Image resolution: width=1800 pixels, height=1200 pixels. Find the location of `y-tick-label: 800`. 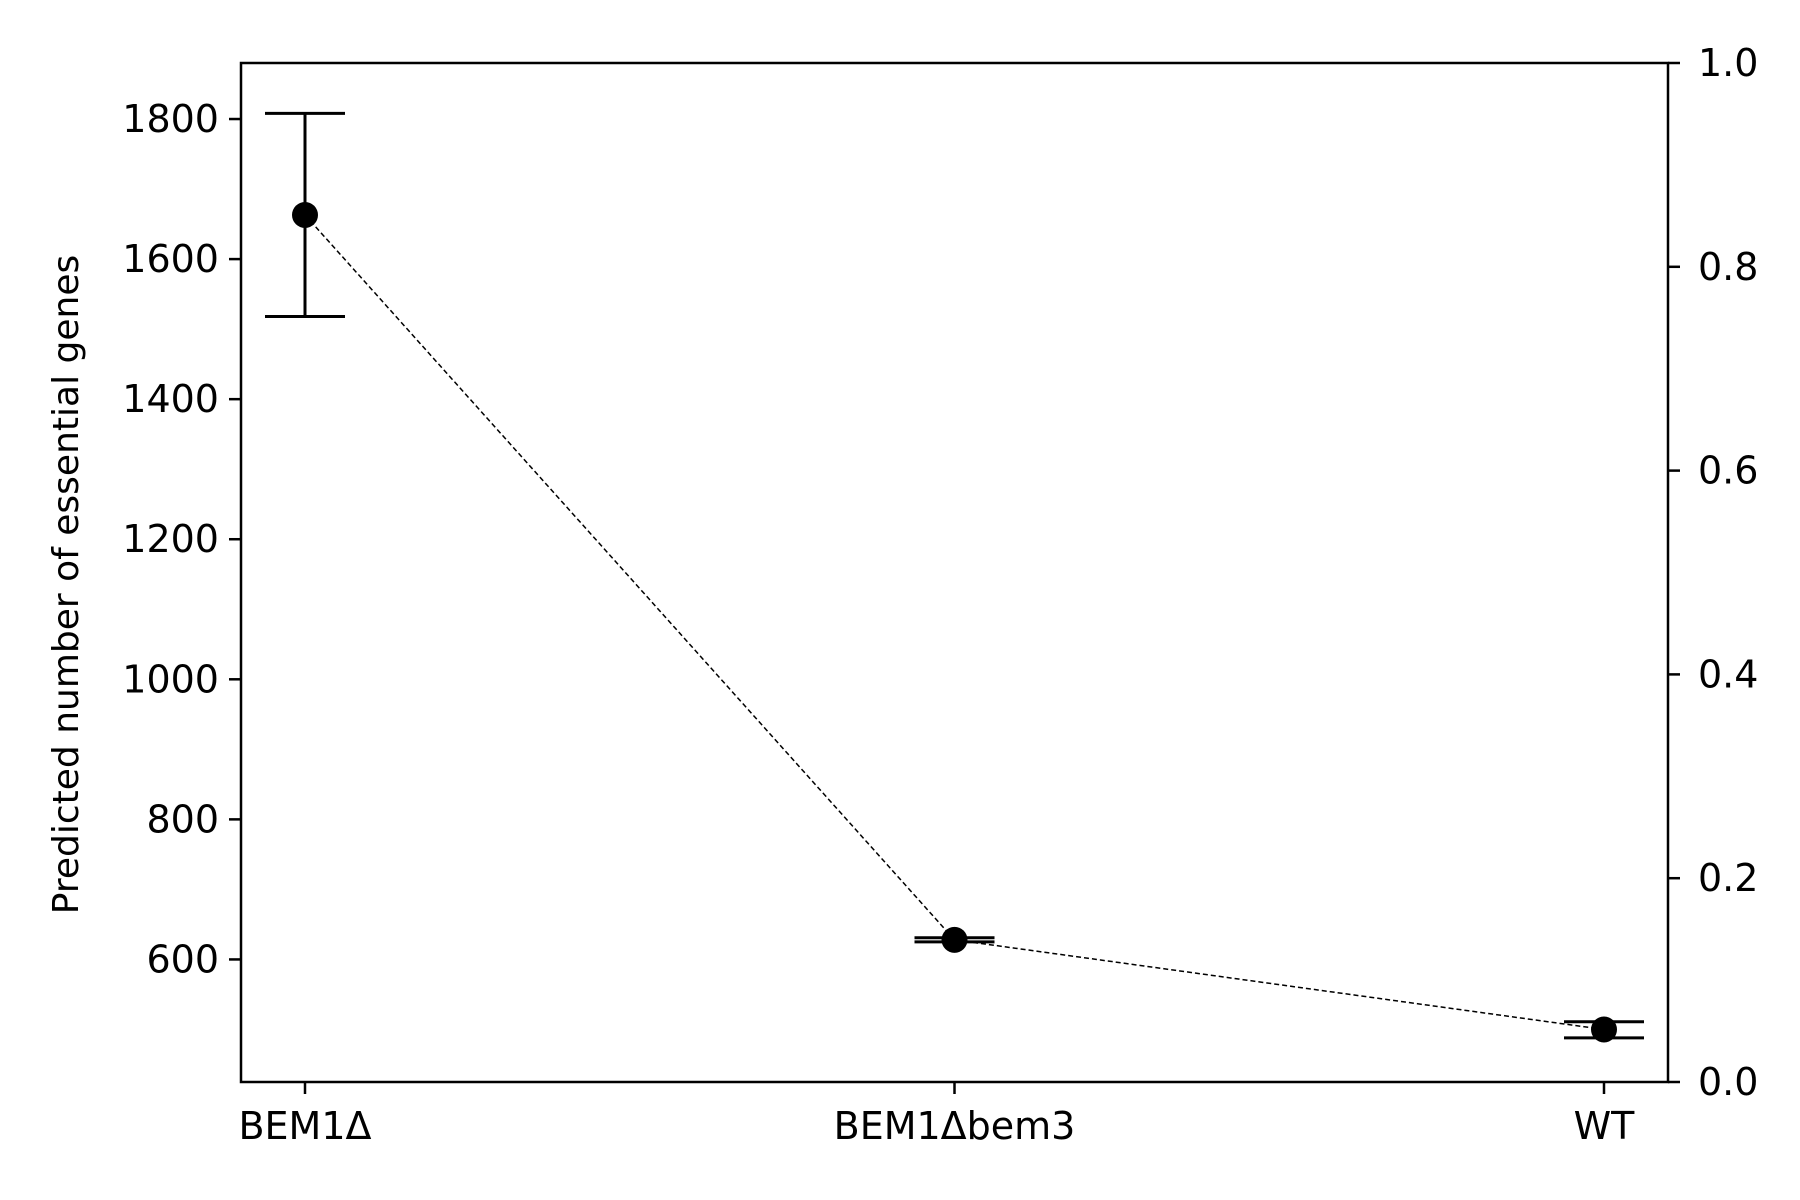

y-tick-label: 800 is located at coordinates (182, 819).